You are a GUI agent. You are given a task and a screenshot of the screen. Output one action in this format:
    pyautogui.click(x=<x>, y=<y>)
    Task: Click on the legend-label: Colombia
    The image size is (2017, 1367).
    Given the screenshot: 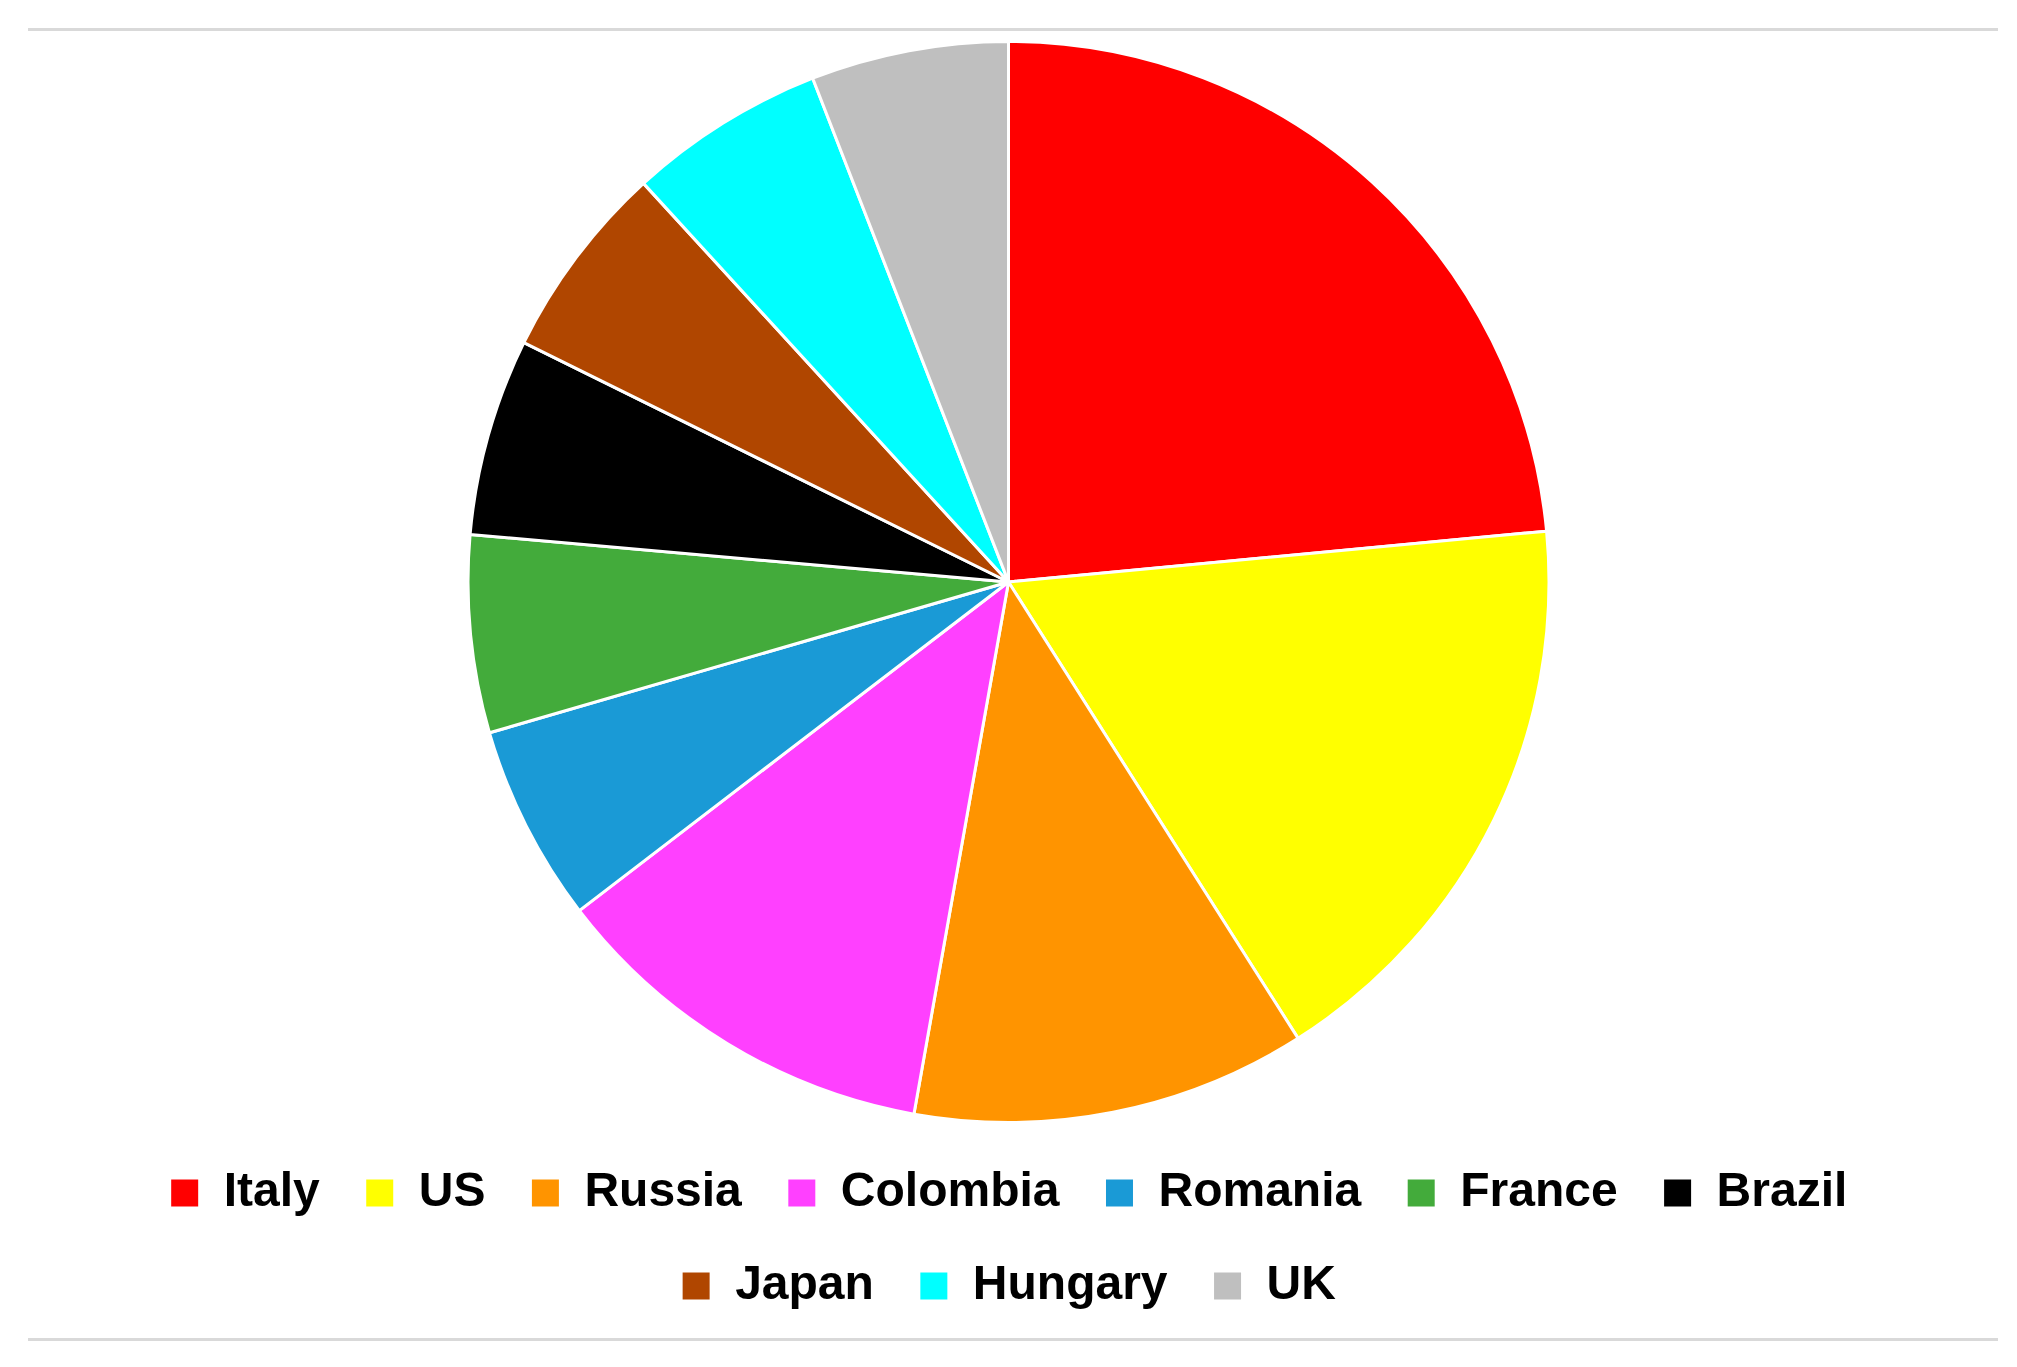 What is the action you would take?
    pyautogui.click(x=950, y=1190)
    